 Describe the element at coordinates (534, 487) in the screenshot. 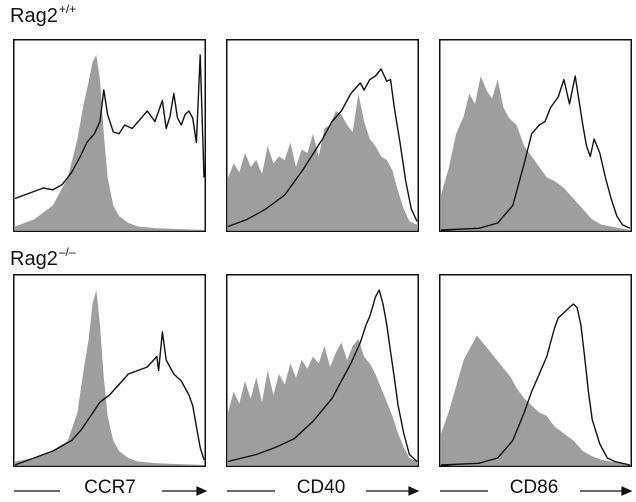

I see `axis-label-cd86: CD86` at that location.